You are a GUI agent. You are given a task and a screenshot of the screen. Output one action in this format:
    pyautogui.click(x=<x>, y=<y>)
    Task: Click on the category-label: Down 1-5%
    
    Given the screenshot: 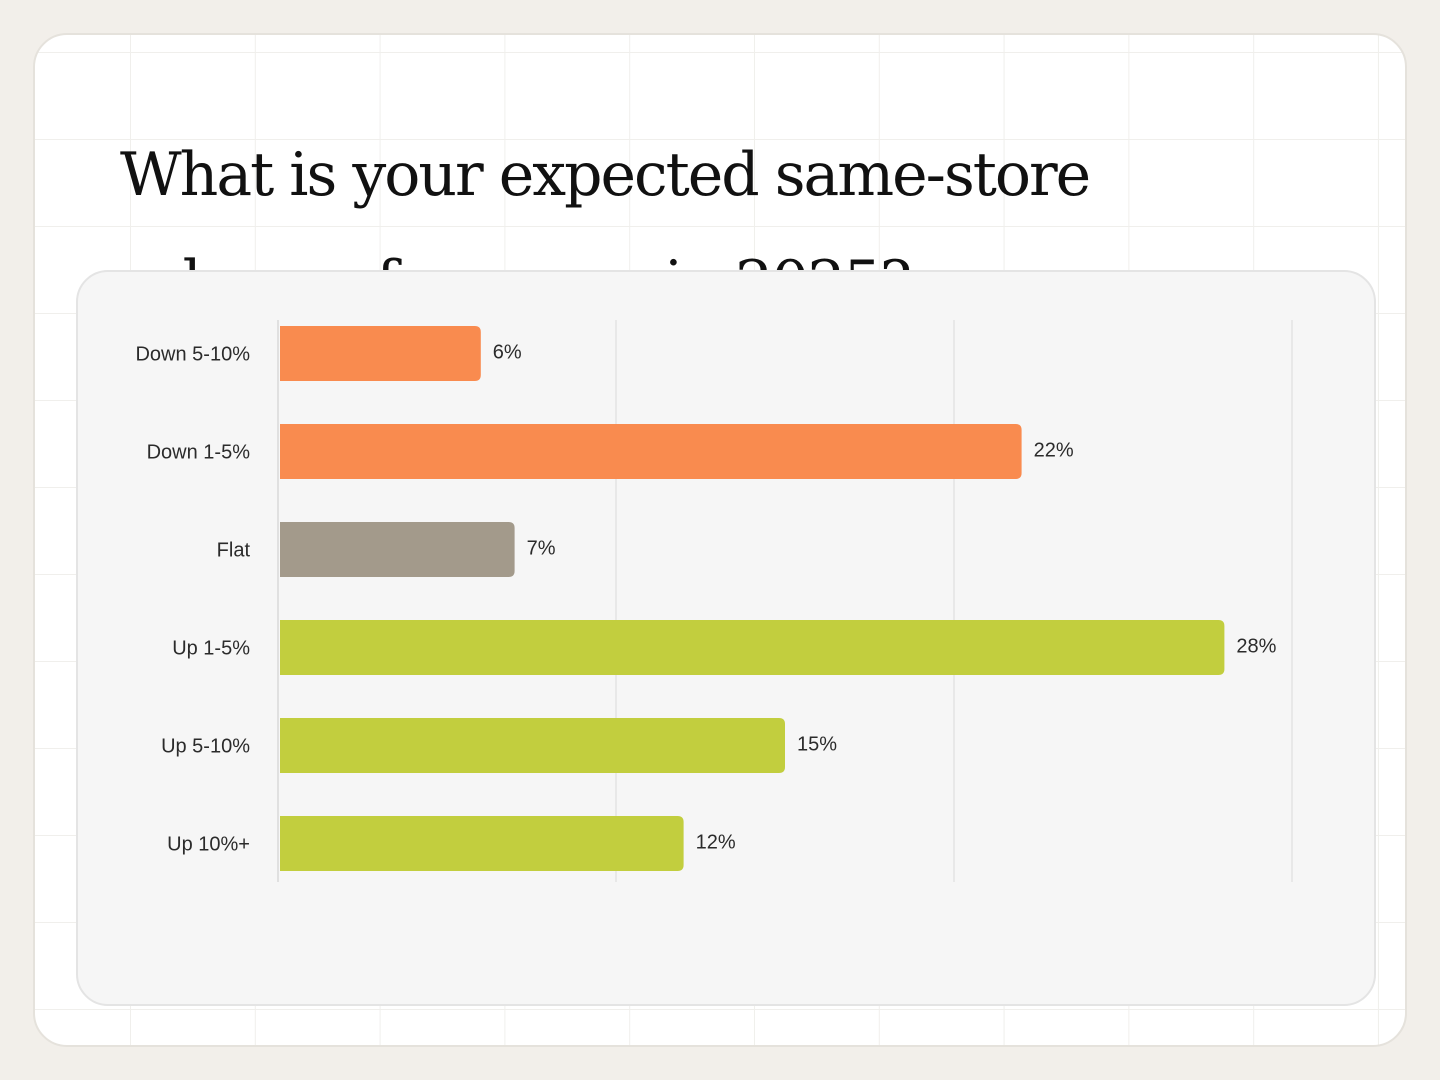 What is the action you would take?
    pyautogui.click(x=199, y=453)
    